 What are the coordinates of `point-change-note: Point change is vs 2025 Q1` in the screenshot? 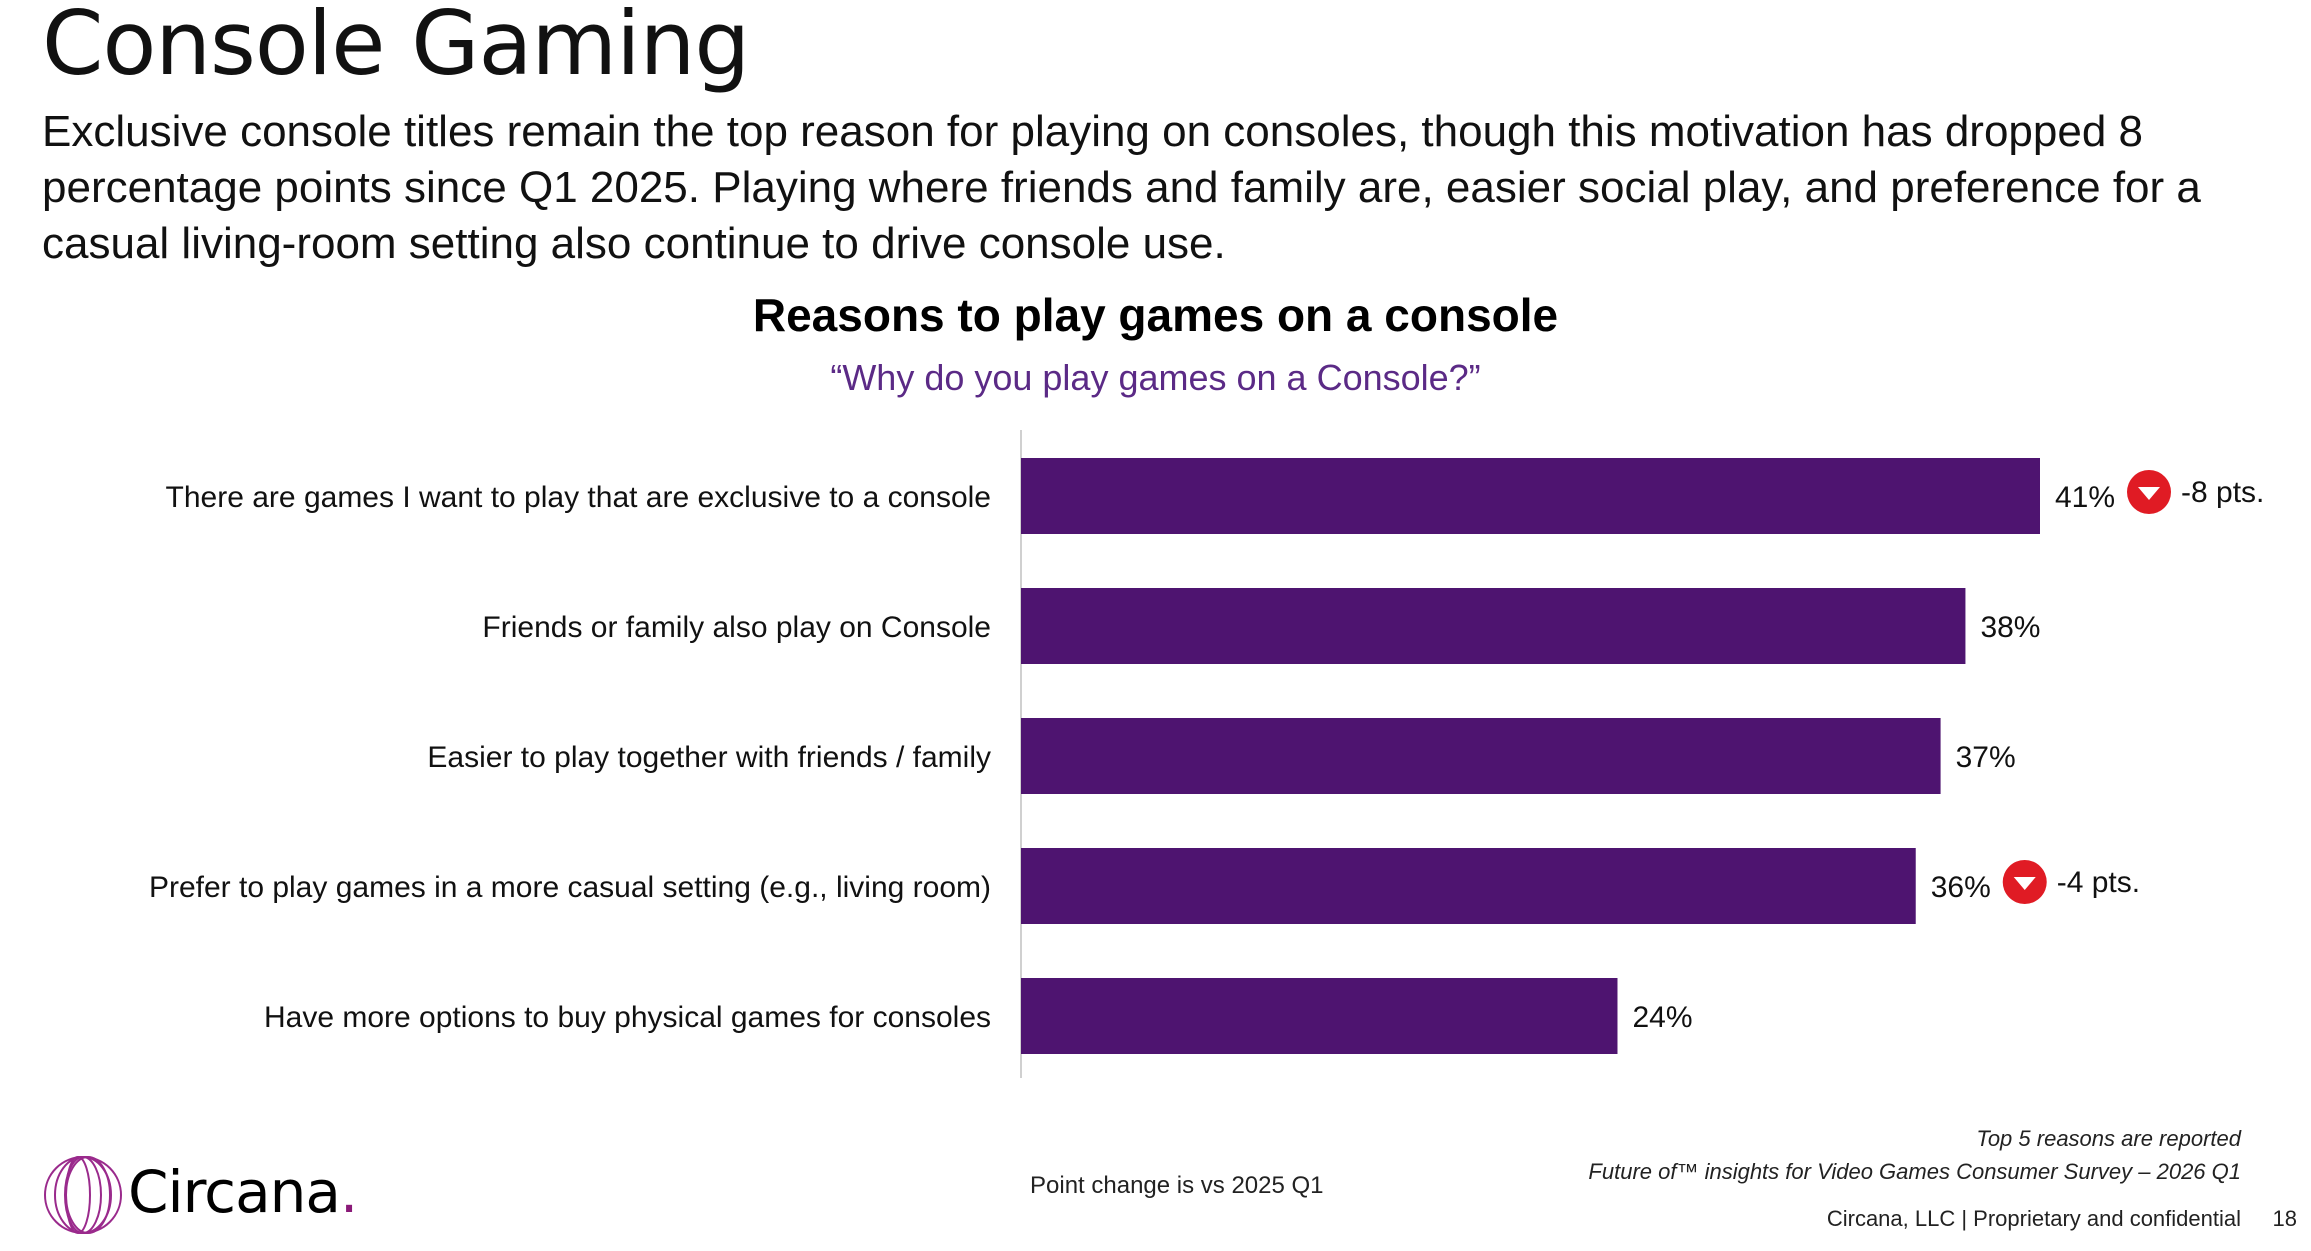 It's located at (1177, 1185).